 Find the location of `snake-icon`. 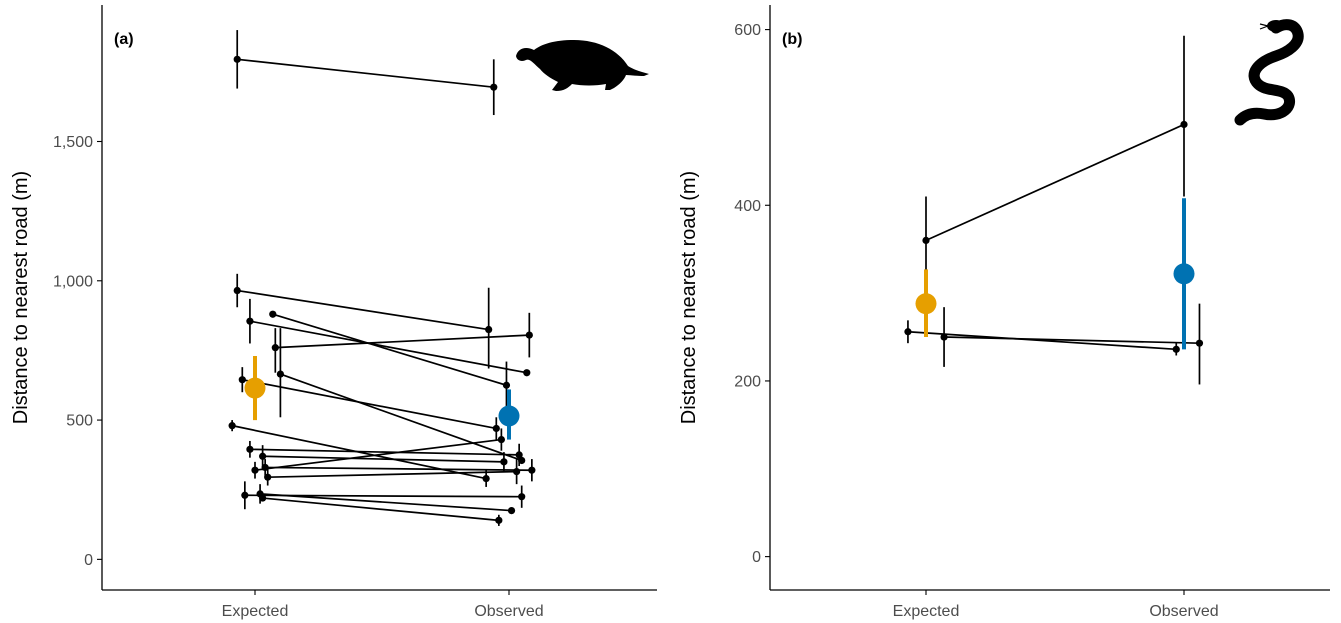

snake-icon is located at coordinates (1269, 72).